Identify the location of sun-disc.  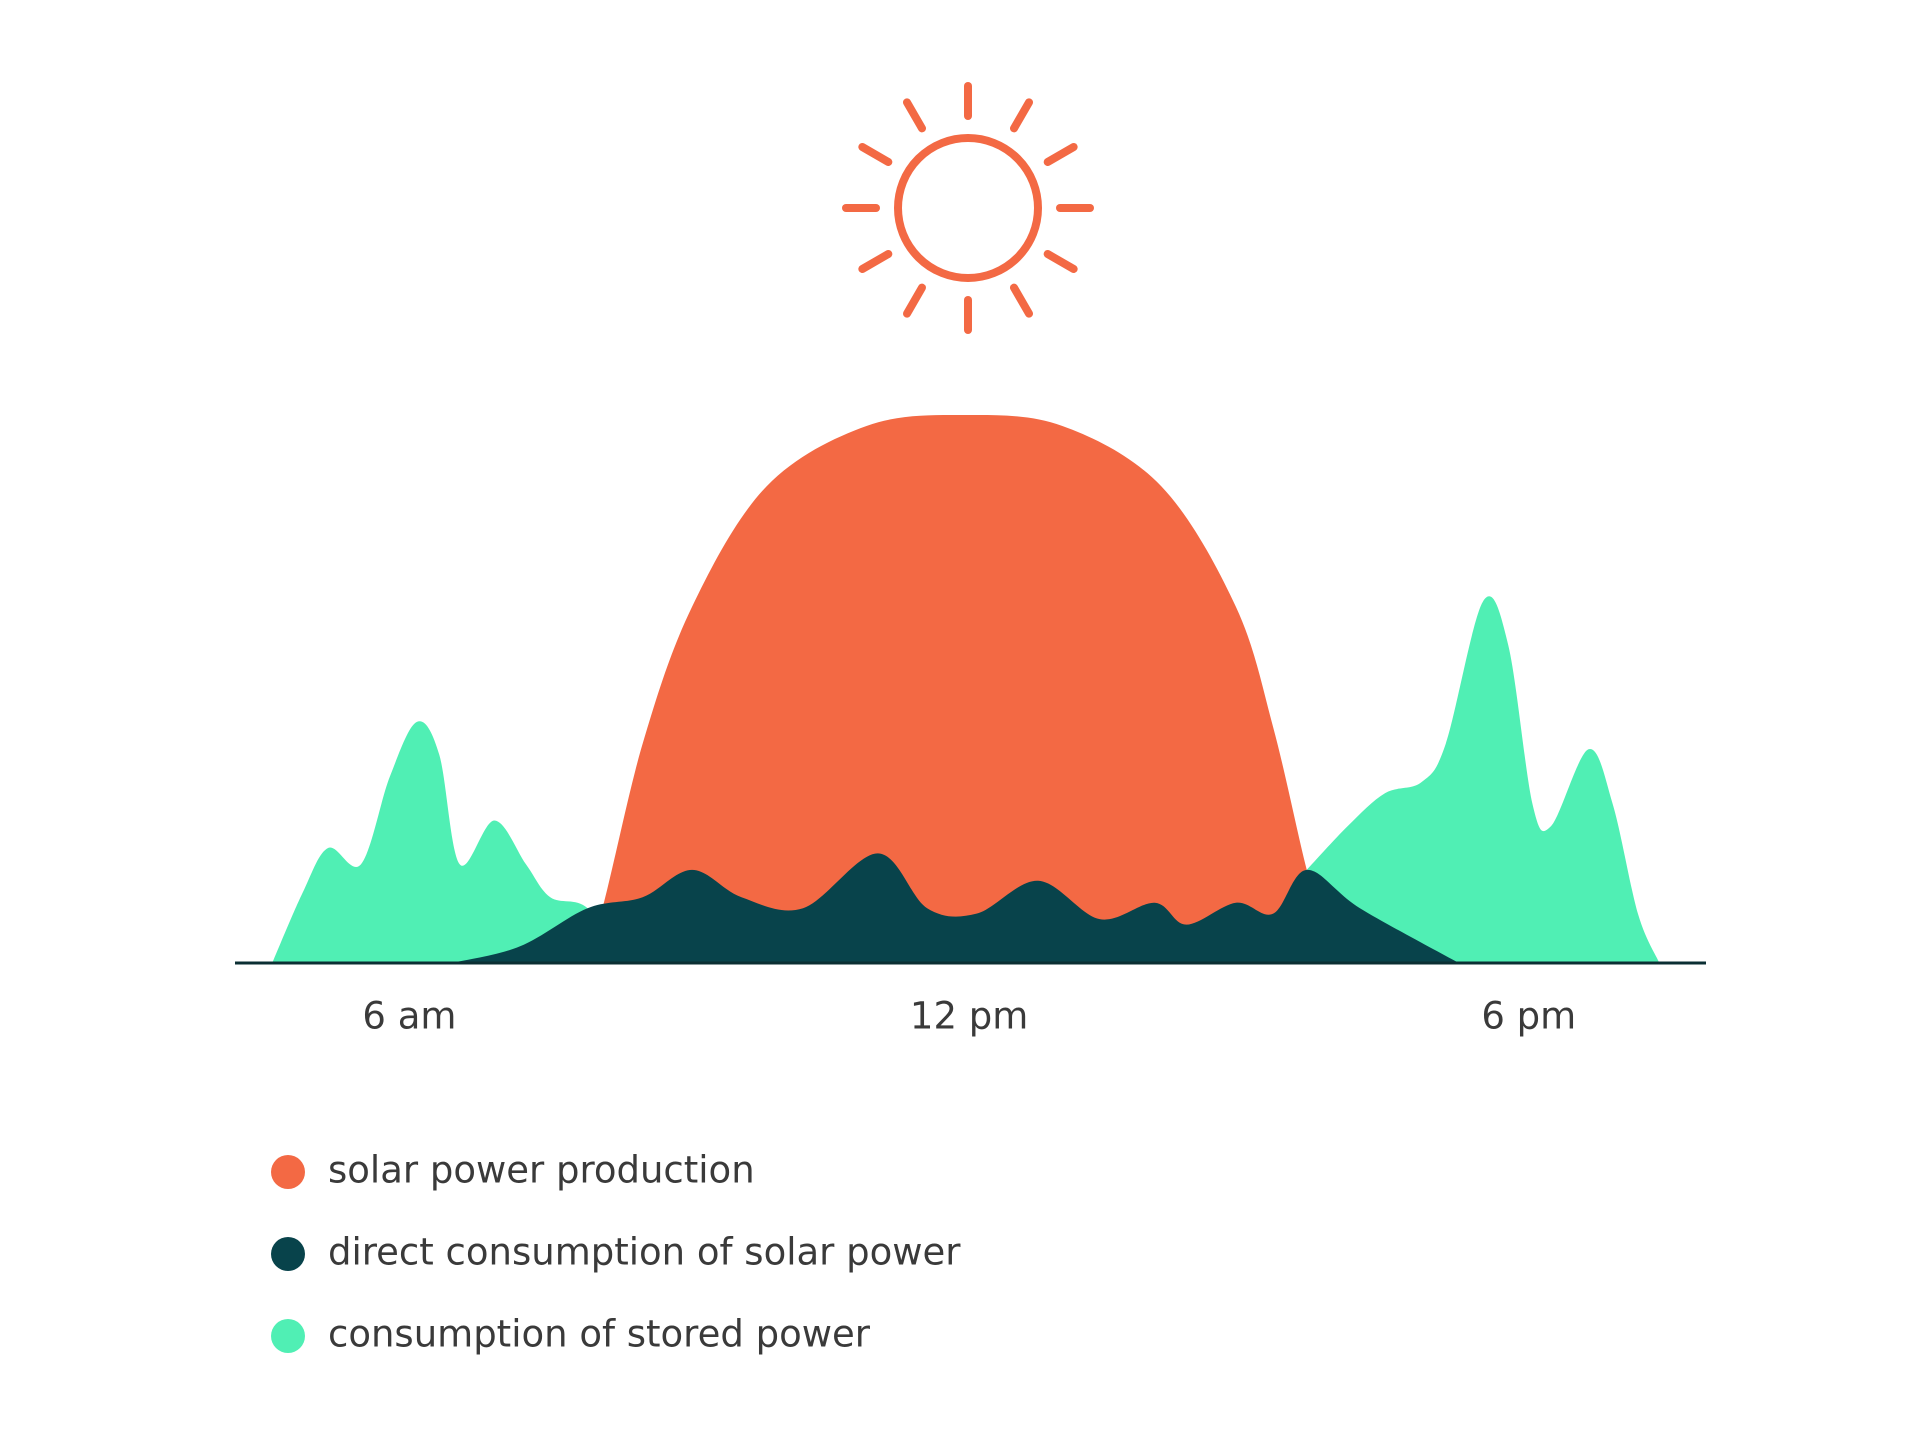
(968, 208).